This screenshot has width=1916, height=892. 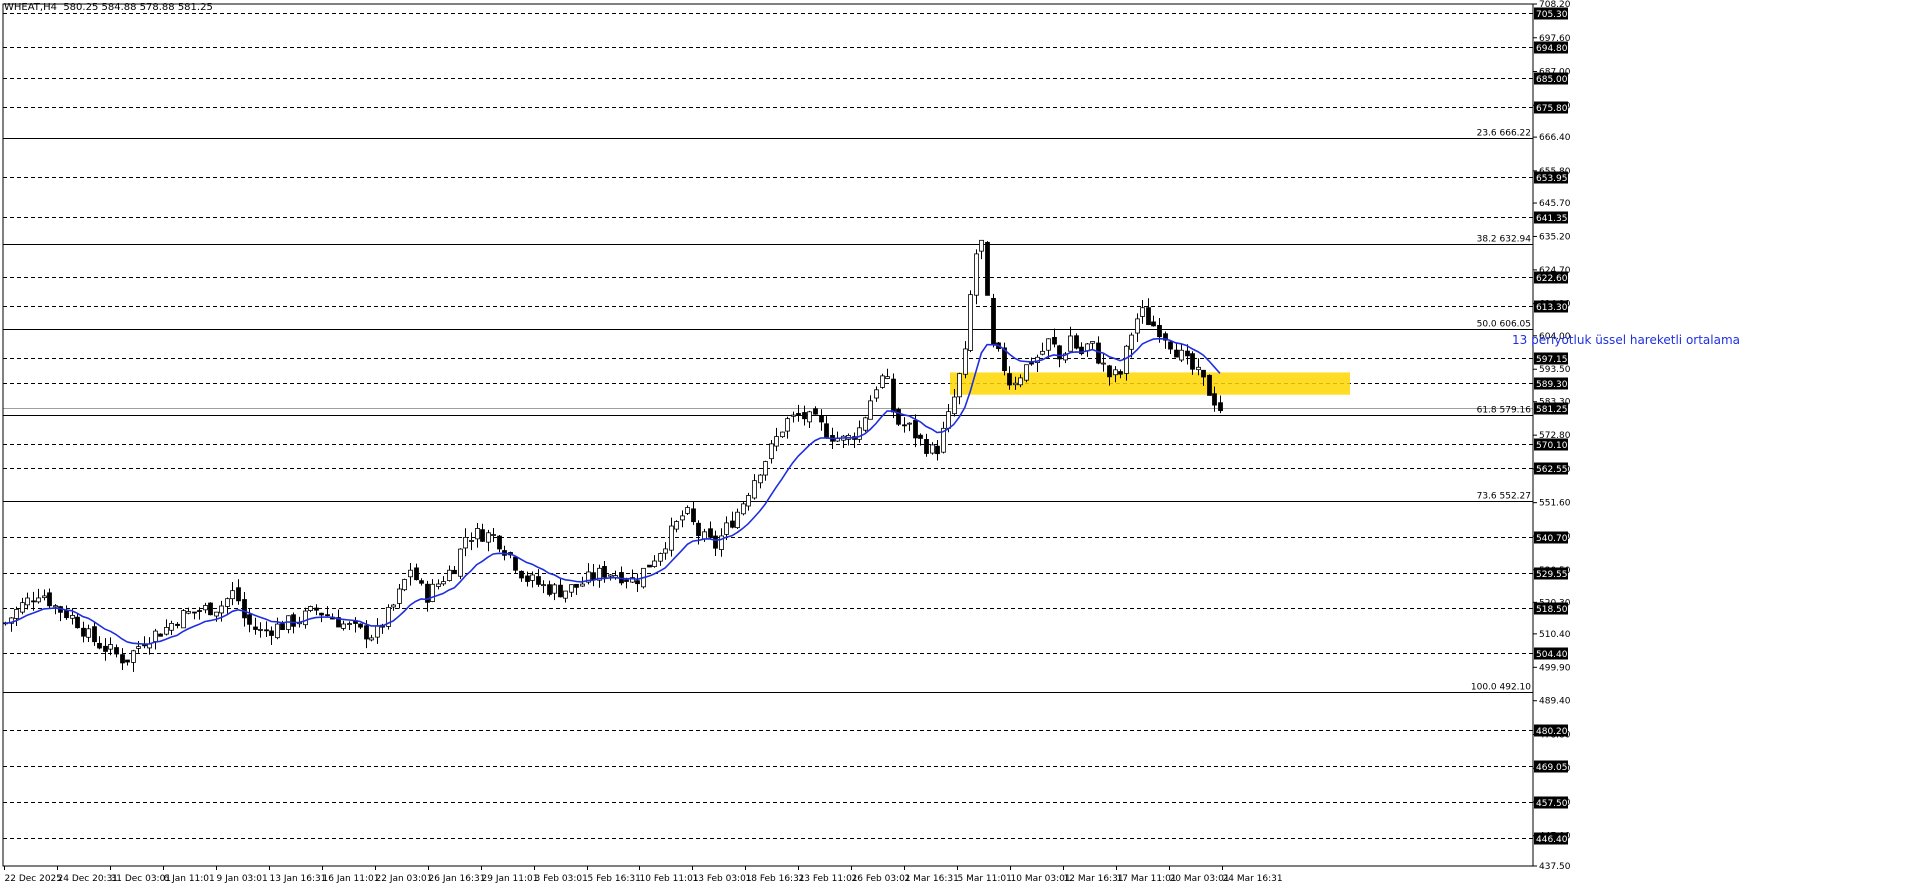 I want to click on current-price-tag-label: 581.25, so click(x=1552, y=410).